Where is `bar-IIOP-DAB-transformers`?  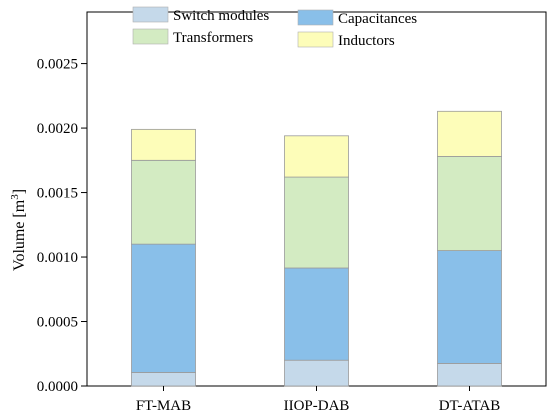 bar-IIOP-DAB-transformers is located at coordinates (316, 222).